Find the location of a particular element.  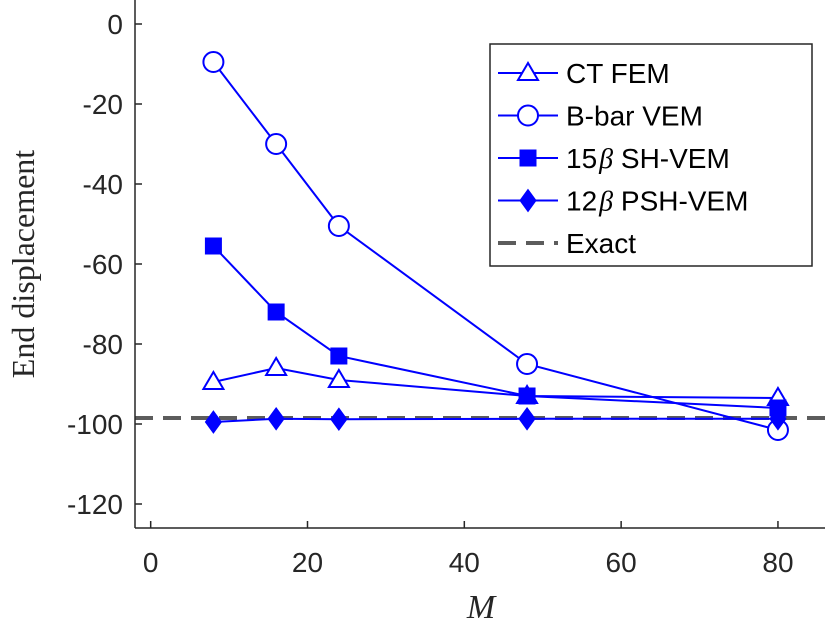

y-tick-label: -60 is located at coordinates (103, 264).